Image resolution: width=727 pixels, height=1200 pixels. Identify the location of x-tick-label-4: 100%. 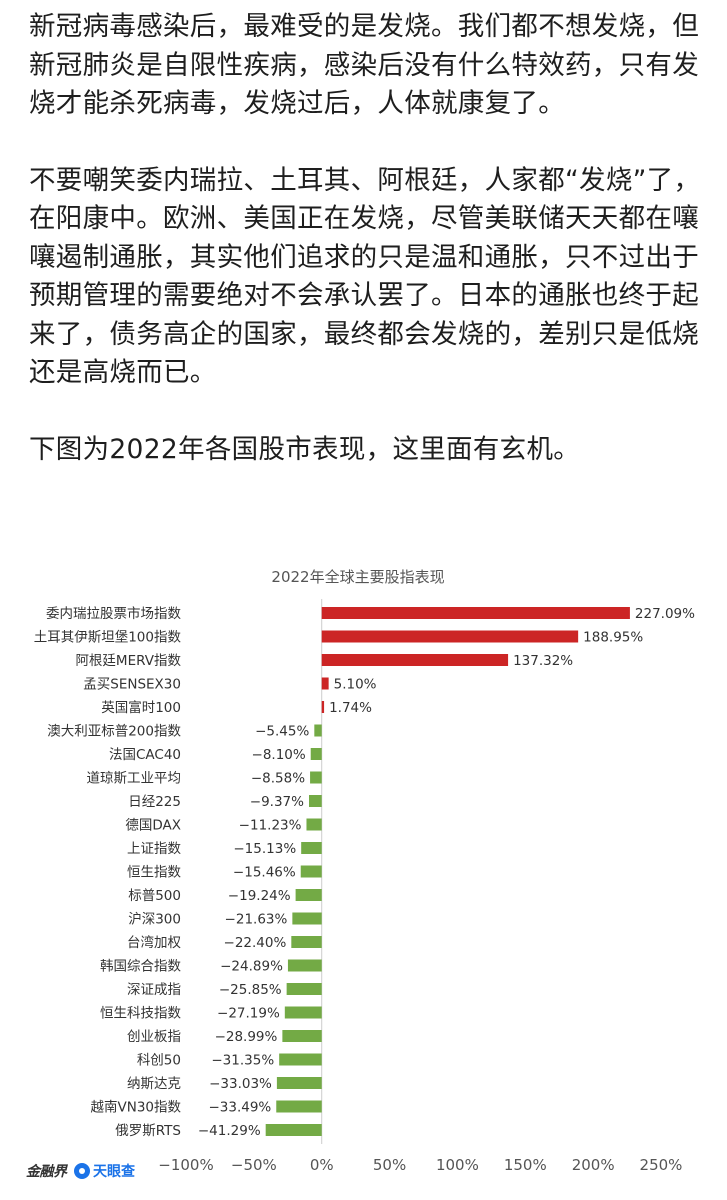
(457, 1165).